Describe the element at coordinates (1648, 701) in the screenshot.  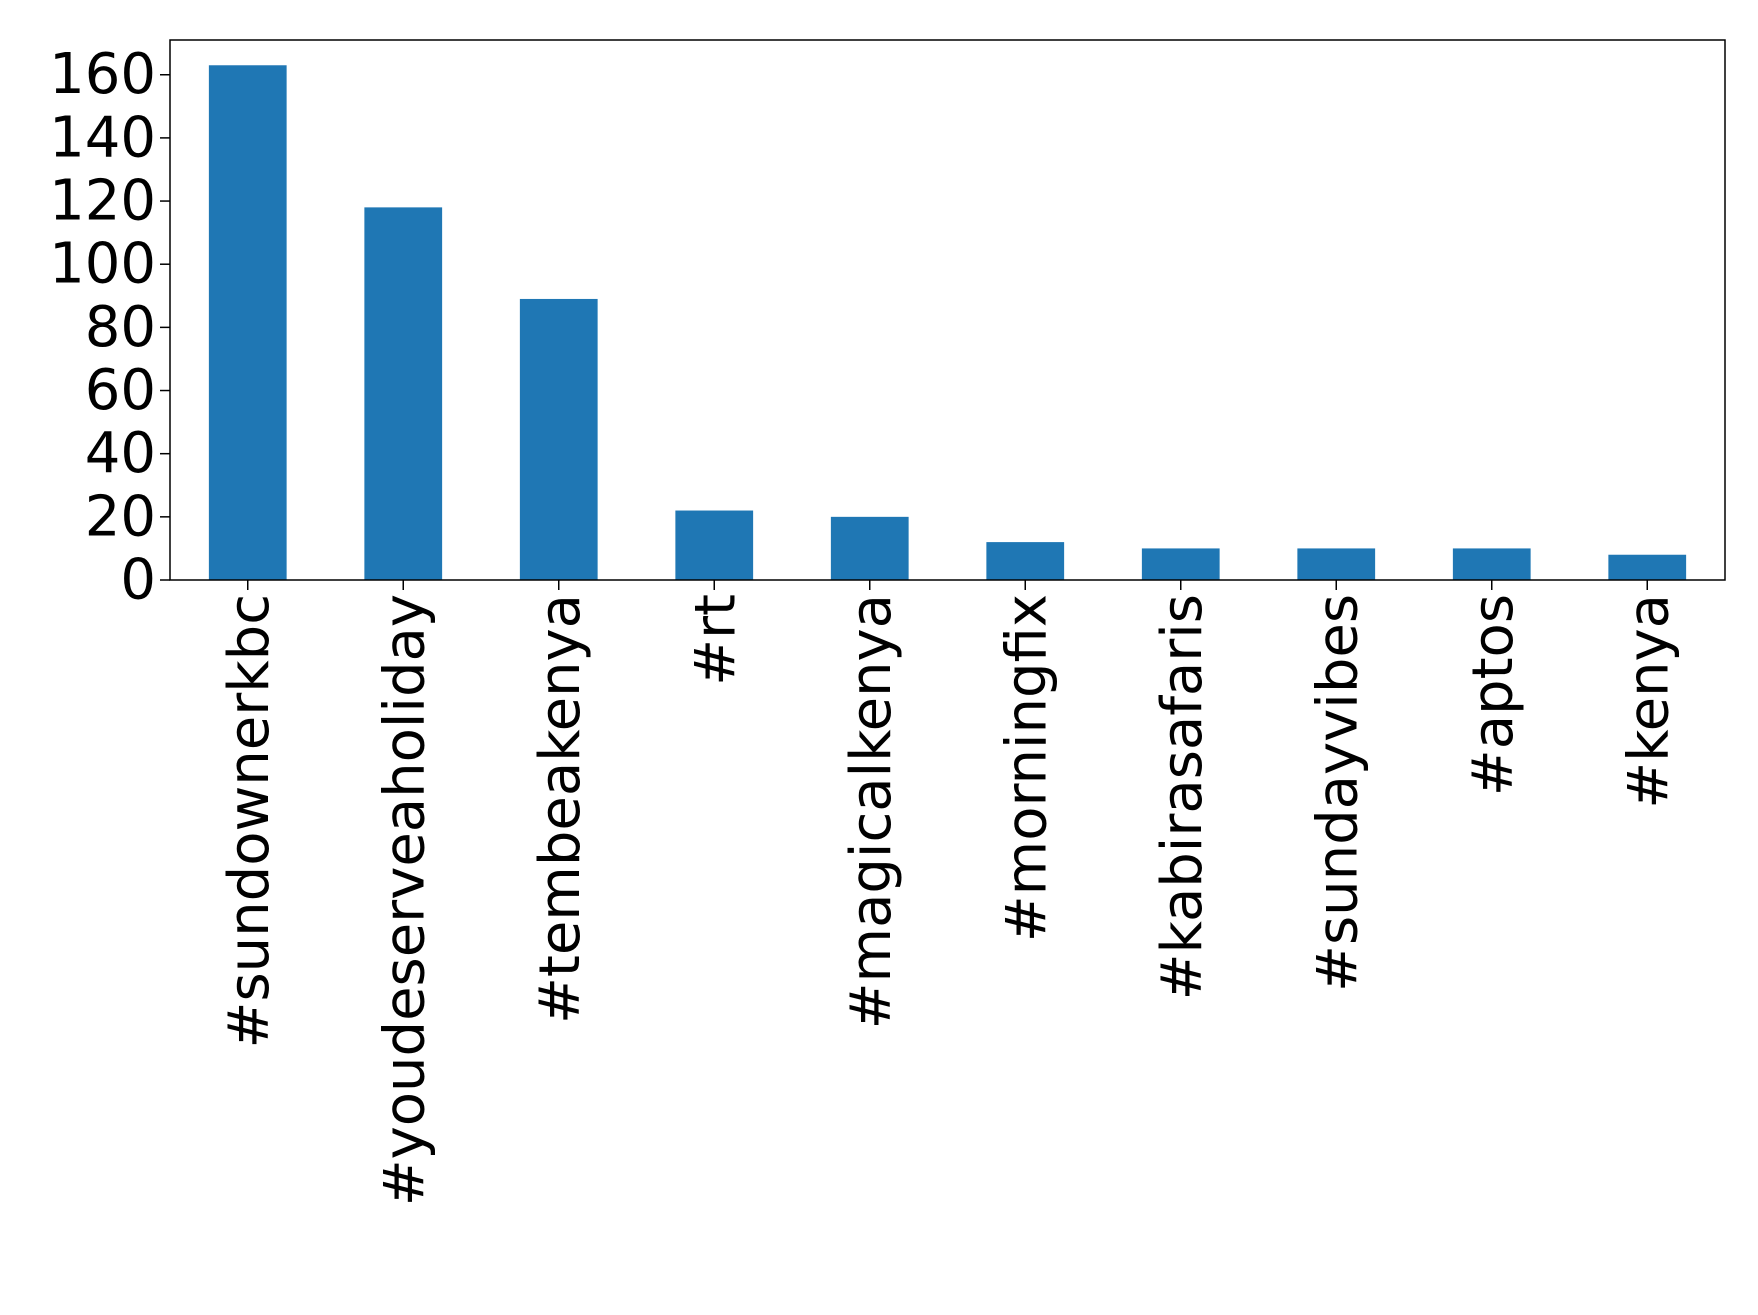
I see `x-tick-label-9: #kenya` at that location.